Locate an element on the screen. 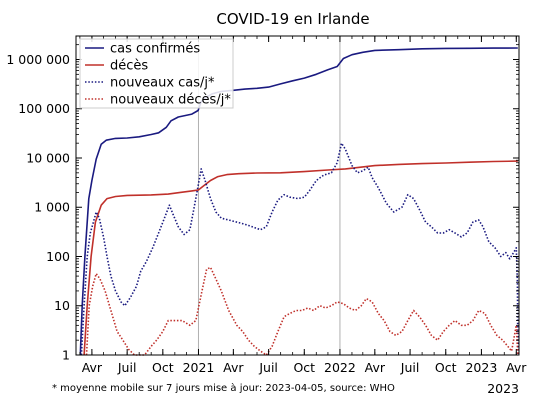  x-tick-label: 2022 is located at coordinates (340, 367).